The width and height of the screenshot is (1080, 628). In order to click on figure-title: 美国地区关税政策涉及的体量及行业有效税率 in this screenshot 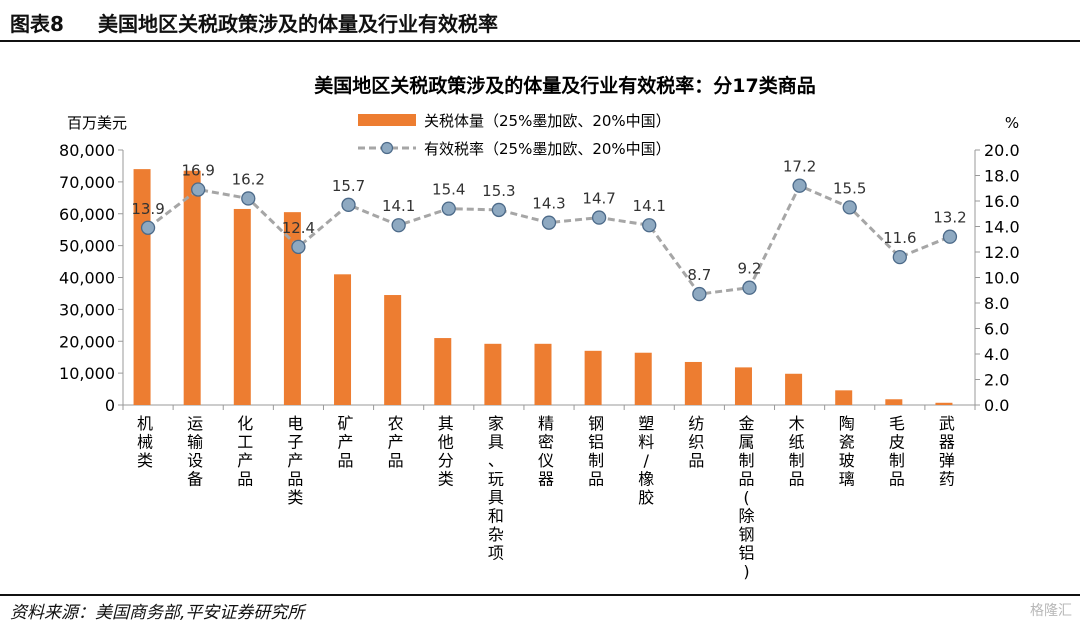, I will do `click(298, 24)`.